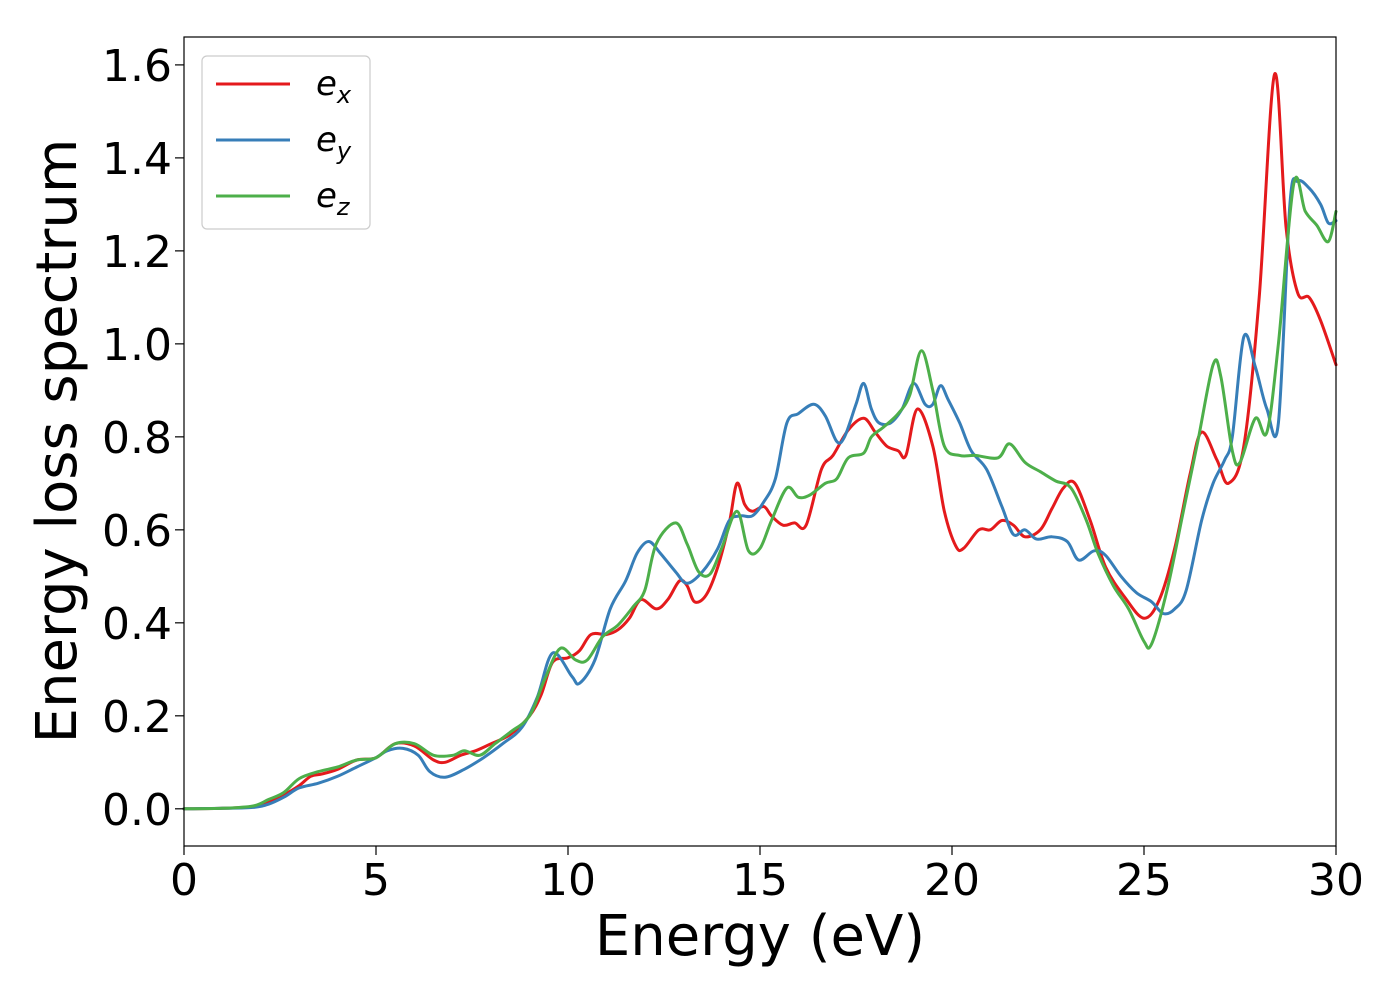  I want to click on y-tick-label: 1.2, so click(137, 252).